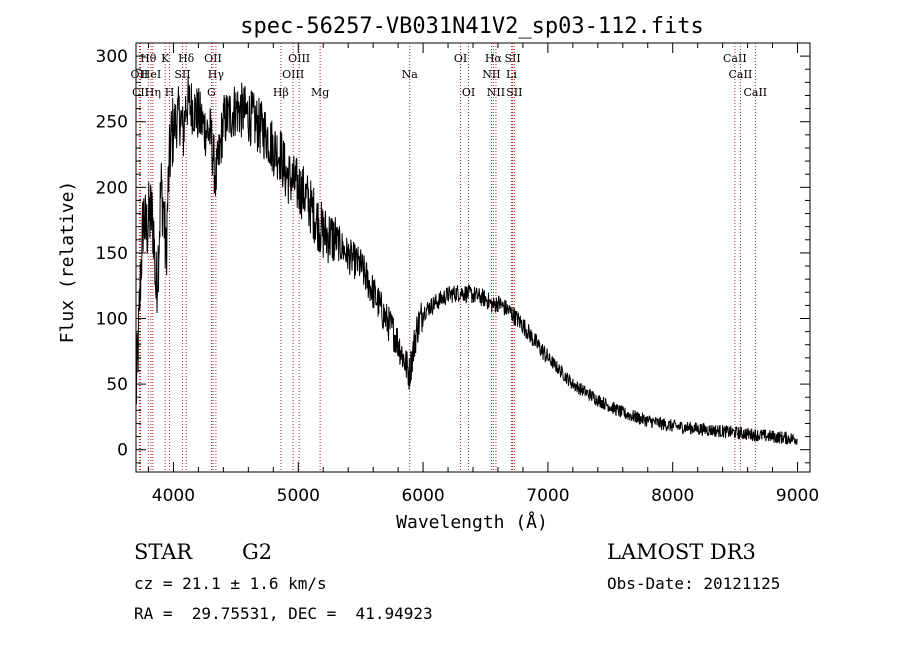  I want to click on coordinates: RA = 29.75531, DEC = 41.94923, so click(283, 613).